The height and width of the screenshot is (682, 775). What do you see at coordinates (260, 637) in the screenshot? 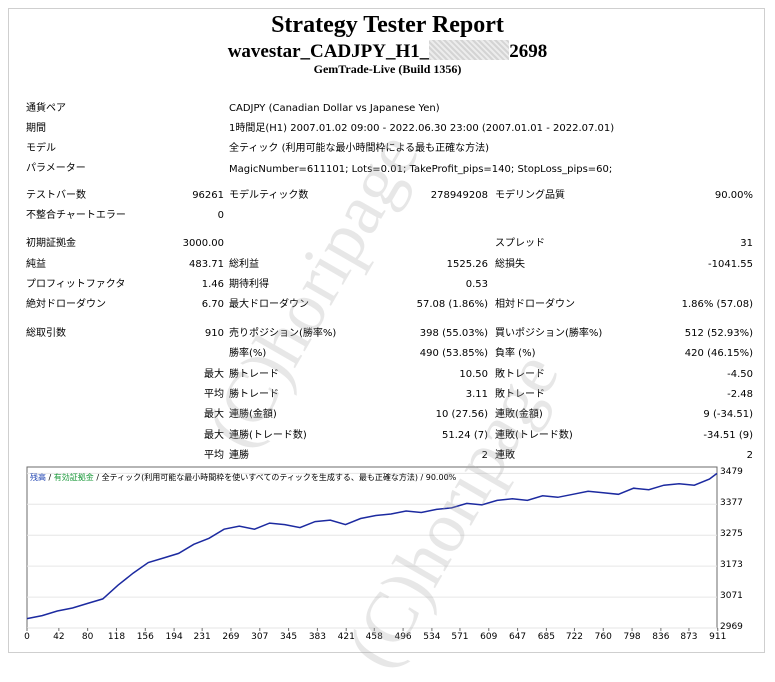
I see `x-tick-label: 307` at bounding box center [260, 637].